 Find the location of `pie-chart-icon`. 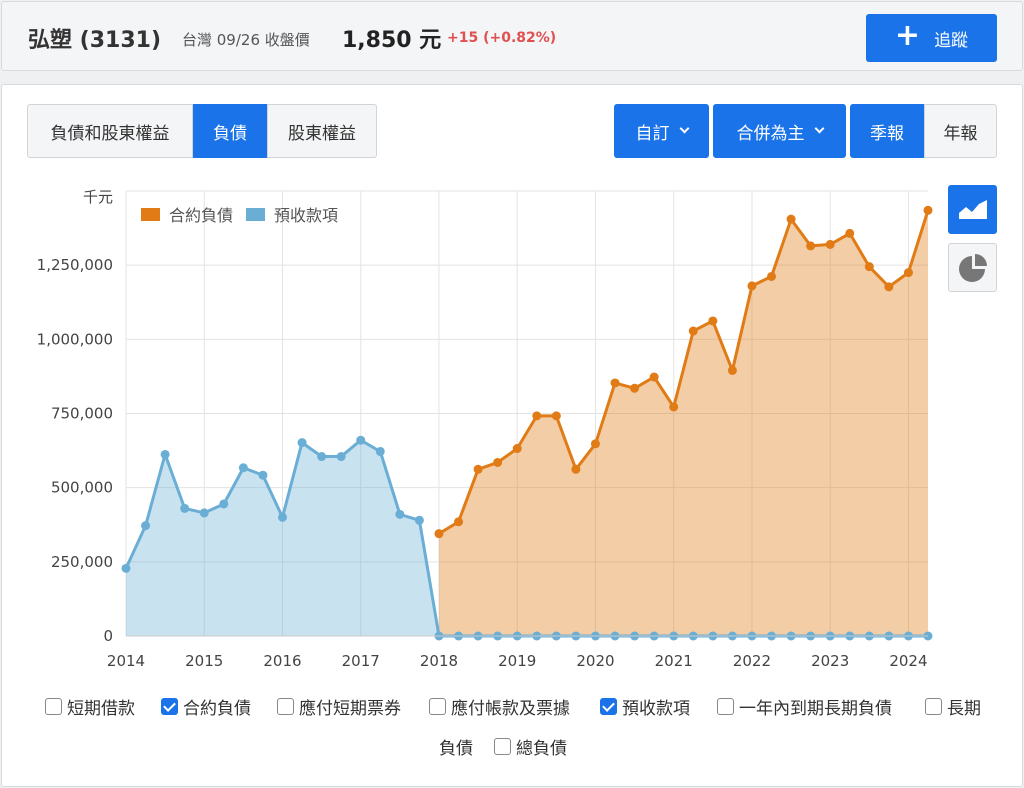

pie-chart-icon is located at coordinates (972, 267).